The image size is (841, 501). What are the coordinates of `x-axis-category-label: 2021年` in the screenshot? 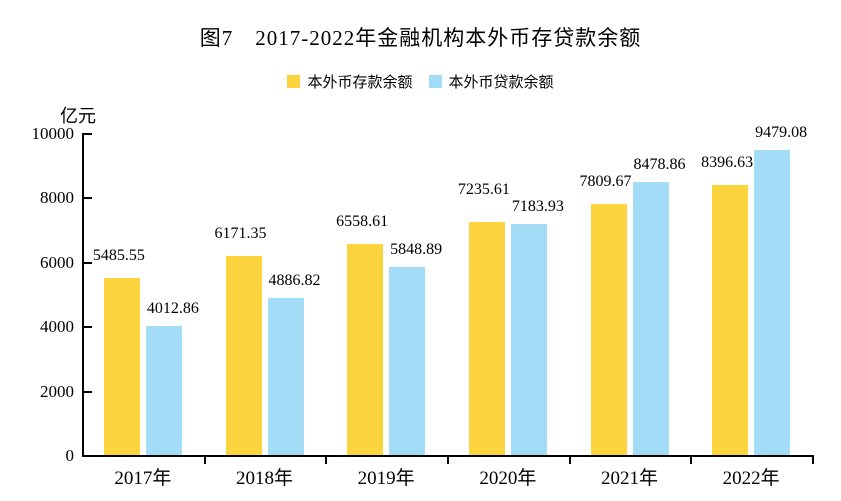 It's located at (629, 478).